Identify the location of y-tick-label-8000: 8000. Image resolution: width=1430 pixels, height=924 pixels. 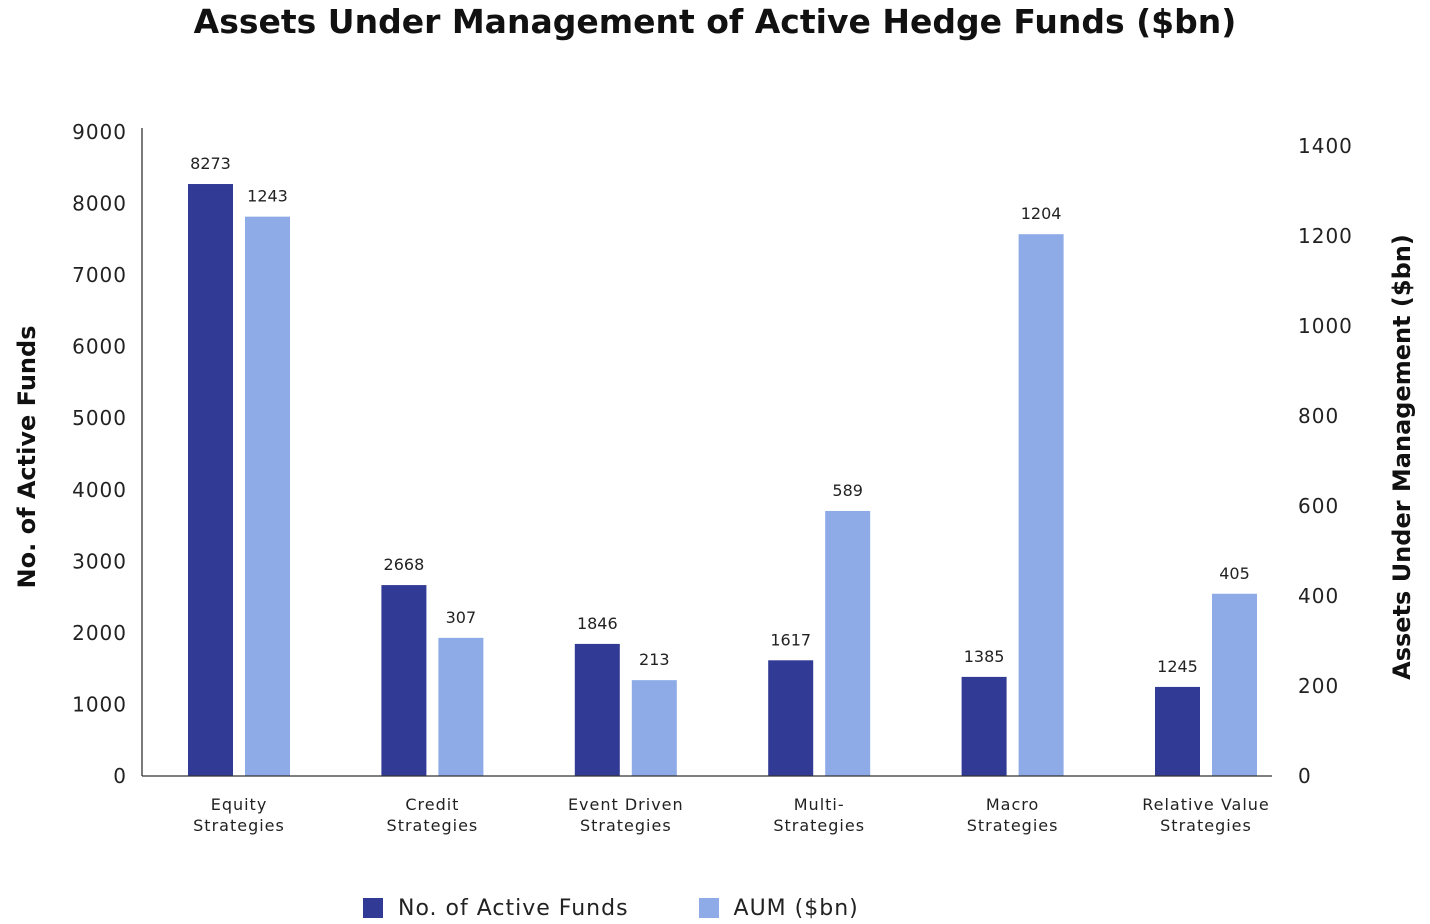
(99, 204).